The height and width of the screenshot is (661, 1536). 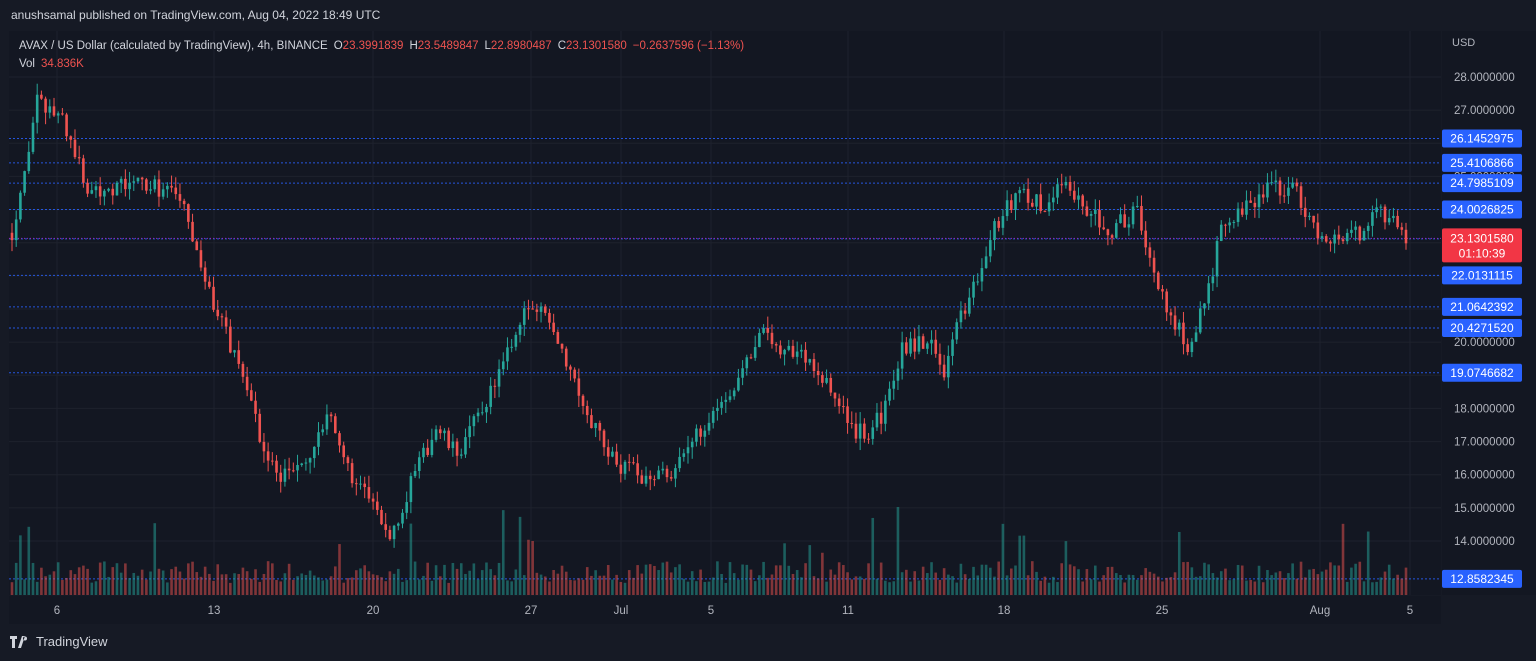 What do you see at coordinates (561, 46) in the screenshot?
I see `close-label: C` at bounding box center [561, 46].